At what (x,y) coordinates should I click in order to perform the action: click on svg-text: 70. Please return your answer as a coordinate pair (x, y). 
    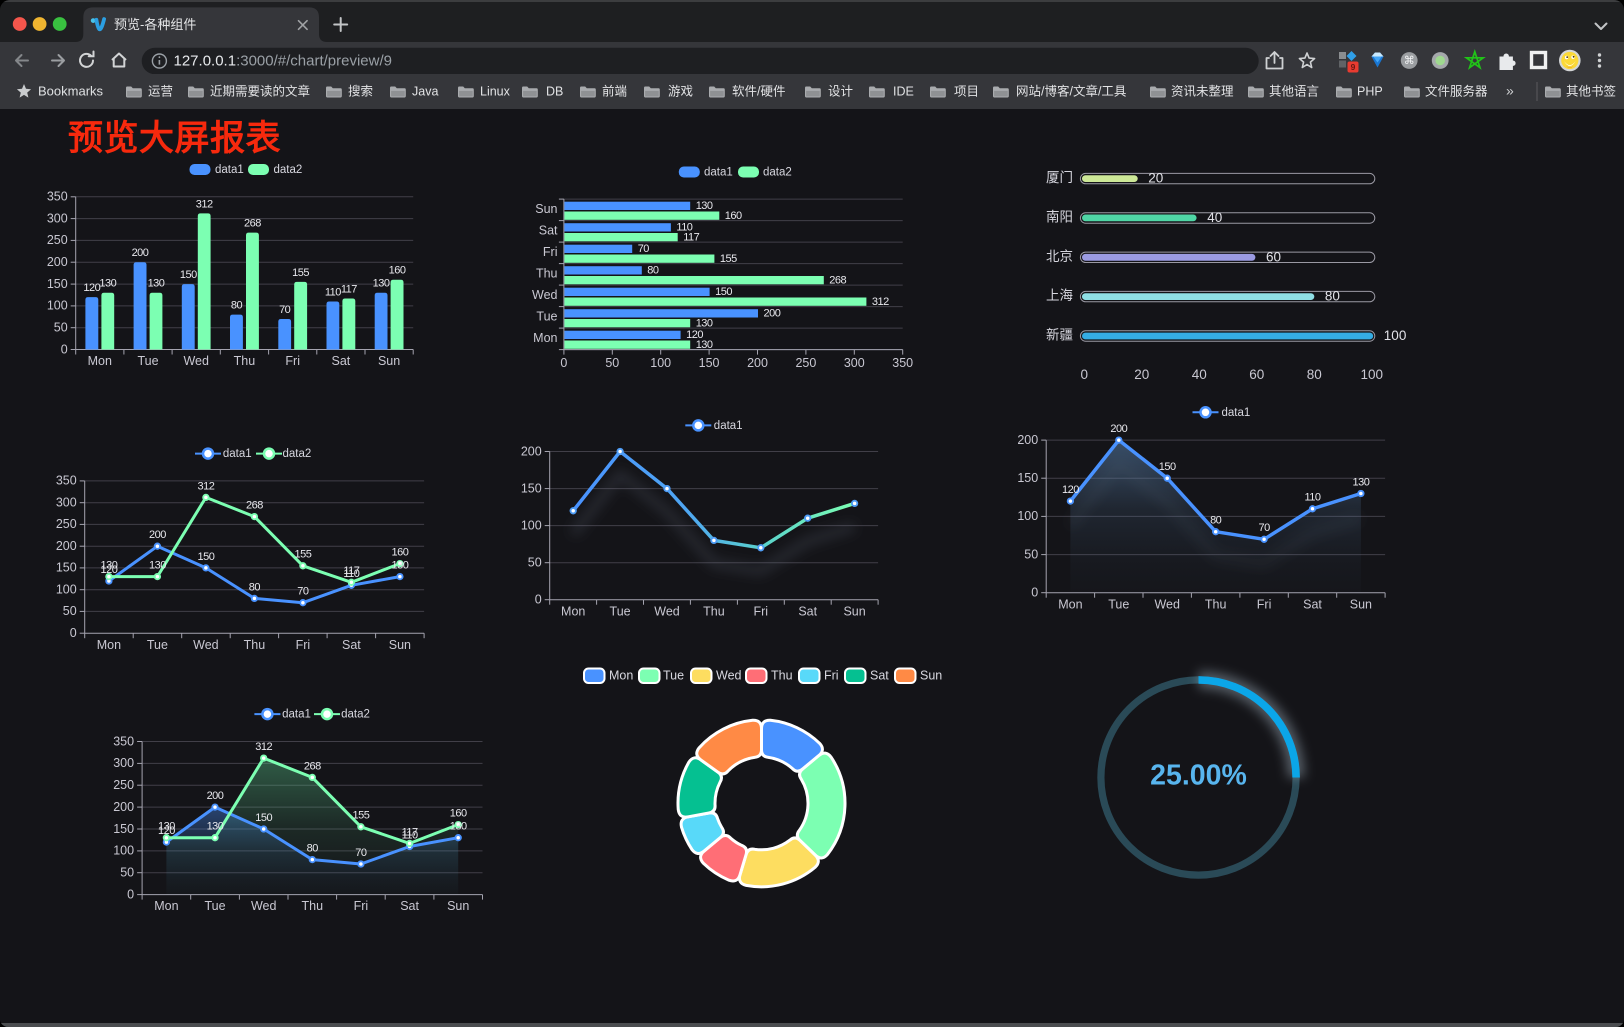
    Looking at the image, I should click on (361, 853).